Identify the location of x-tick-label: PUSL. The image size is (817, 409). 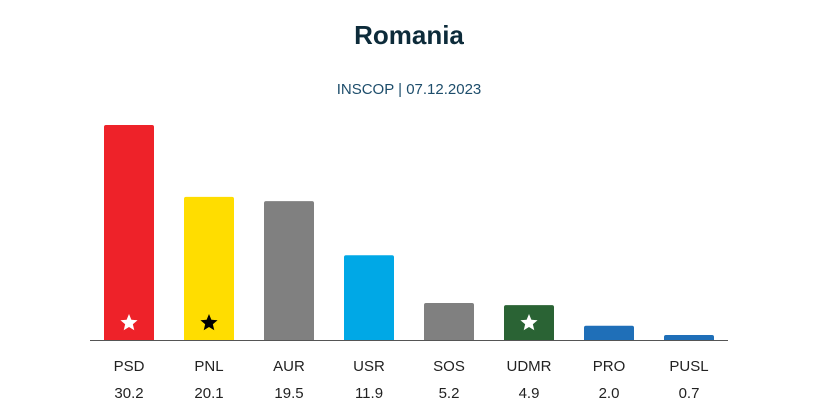
(688, 366).